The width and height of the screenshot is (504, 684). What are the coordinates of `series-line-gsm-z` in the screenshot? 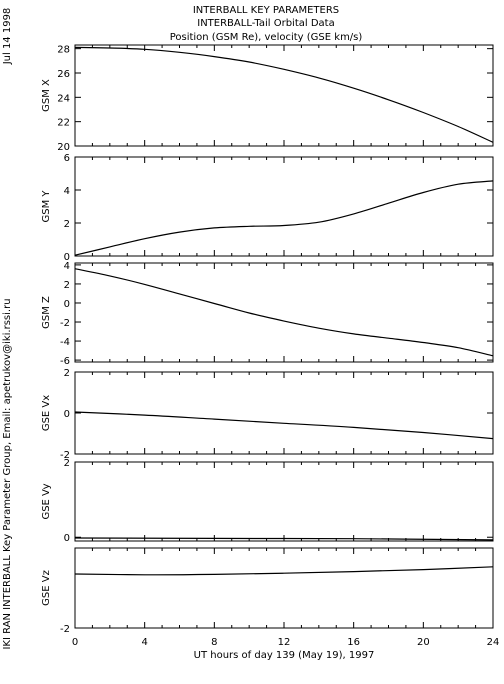 It's located at (284, 312).